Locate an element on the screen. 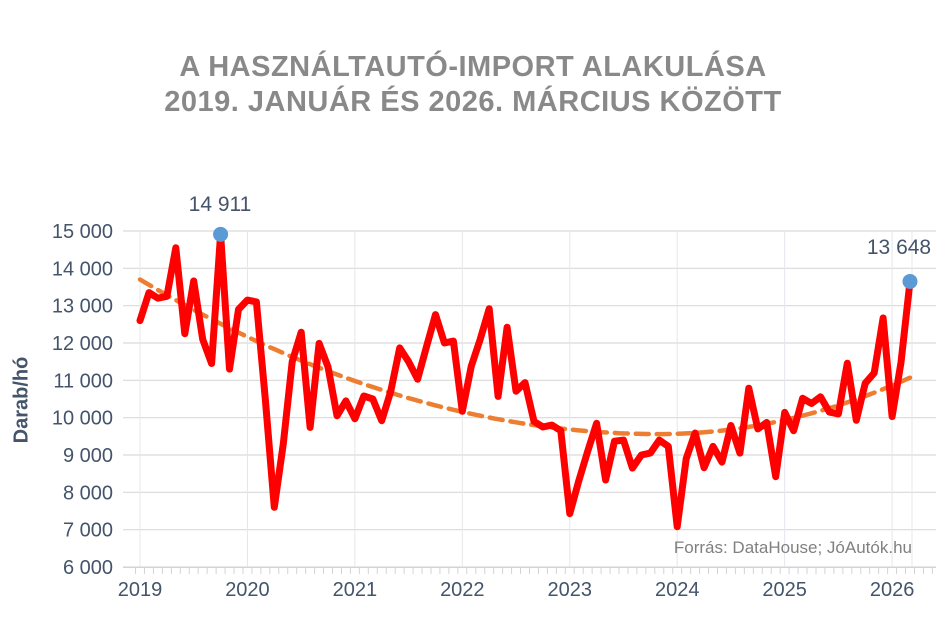 The width and height of the screenshot is (946, 623). x-year-label: 2022 is located at coordinates (462, 590).